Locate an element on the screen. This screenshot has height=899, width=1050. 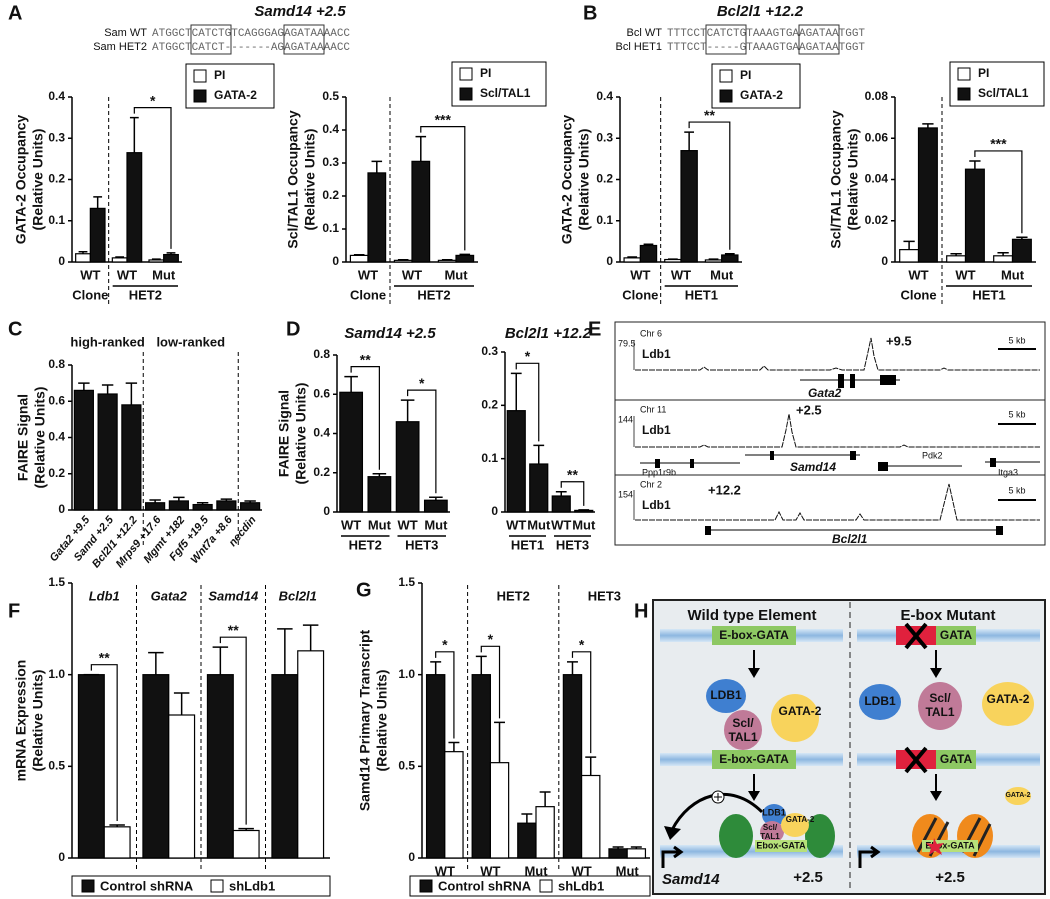
chart-title: Samd14 +2.5 is located at coordinates (390, 333).